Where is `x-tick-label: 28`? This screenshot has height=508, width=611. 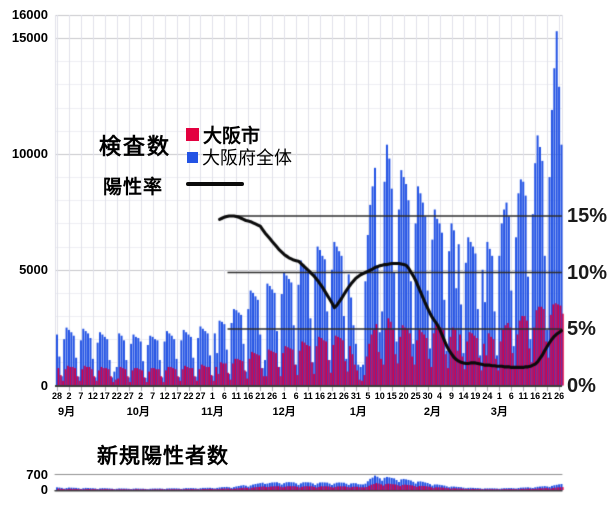
x-tick-label: 28 is located at coordinates (56, 396).